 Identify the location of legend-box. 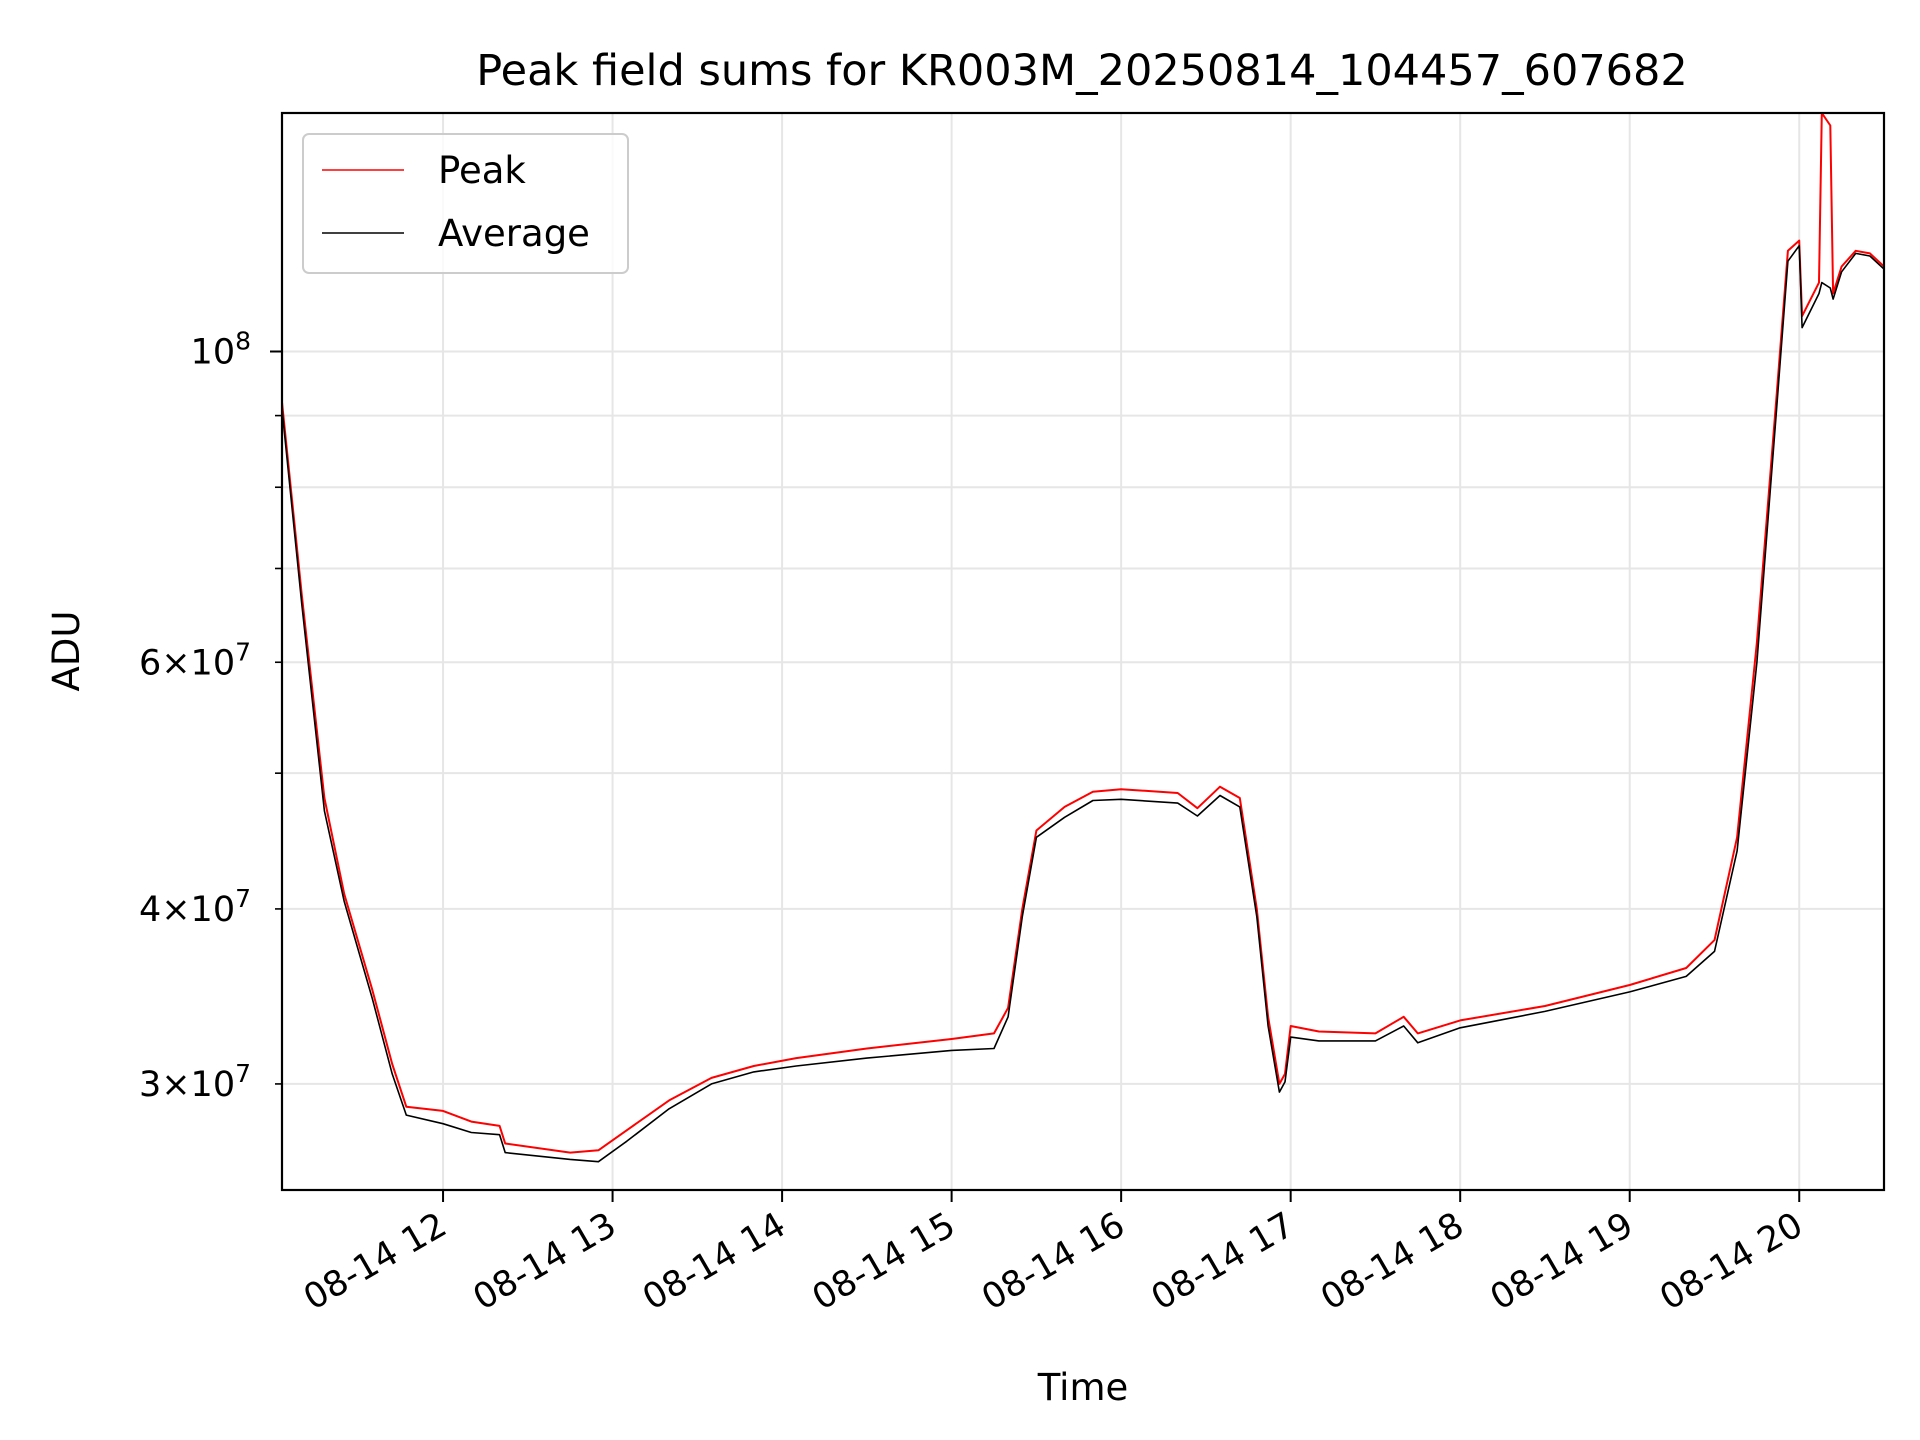
(465, 203).